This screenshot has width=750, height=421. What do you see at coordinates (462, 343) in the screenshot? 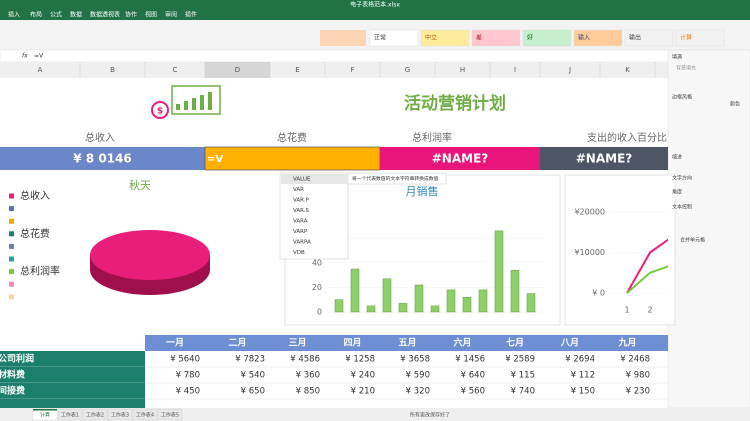
I see `month-header: 六月` at bounding box center [462, 343].